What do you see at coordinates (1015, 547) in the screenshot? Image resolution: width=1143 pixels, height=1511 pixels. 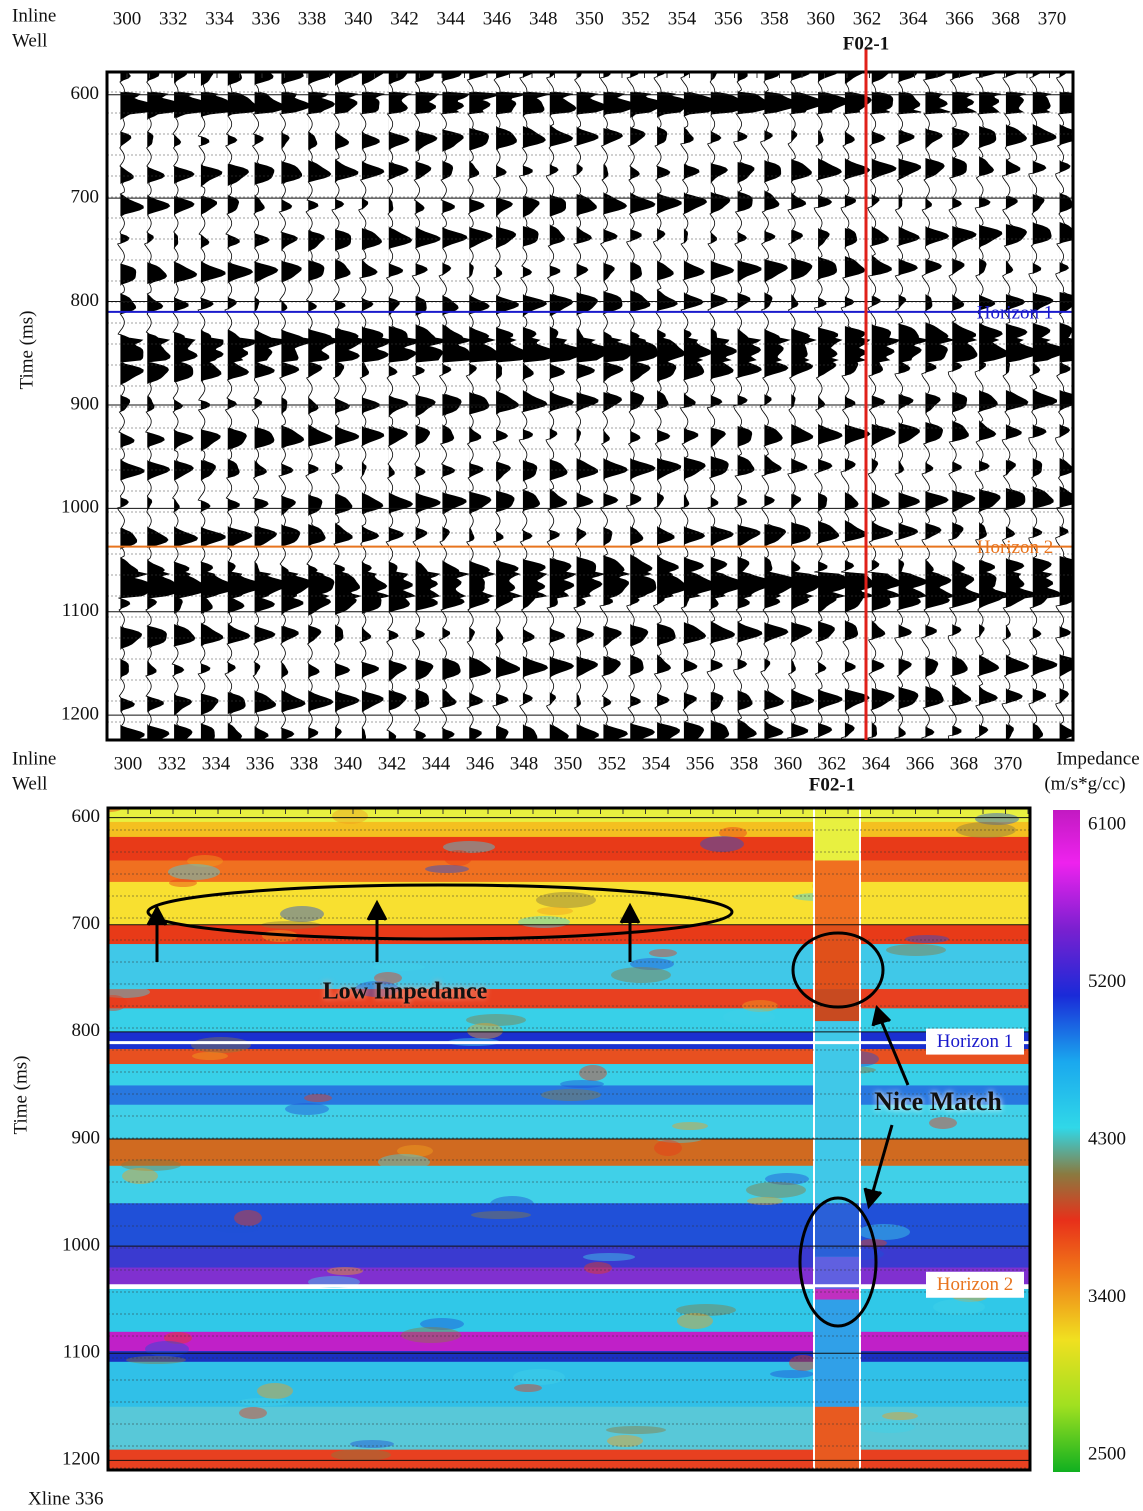 I see `horizon-label: Horizon 2` at bounding box center [1015, 547].